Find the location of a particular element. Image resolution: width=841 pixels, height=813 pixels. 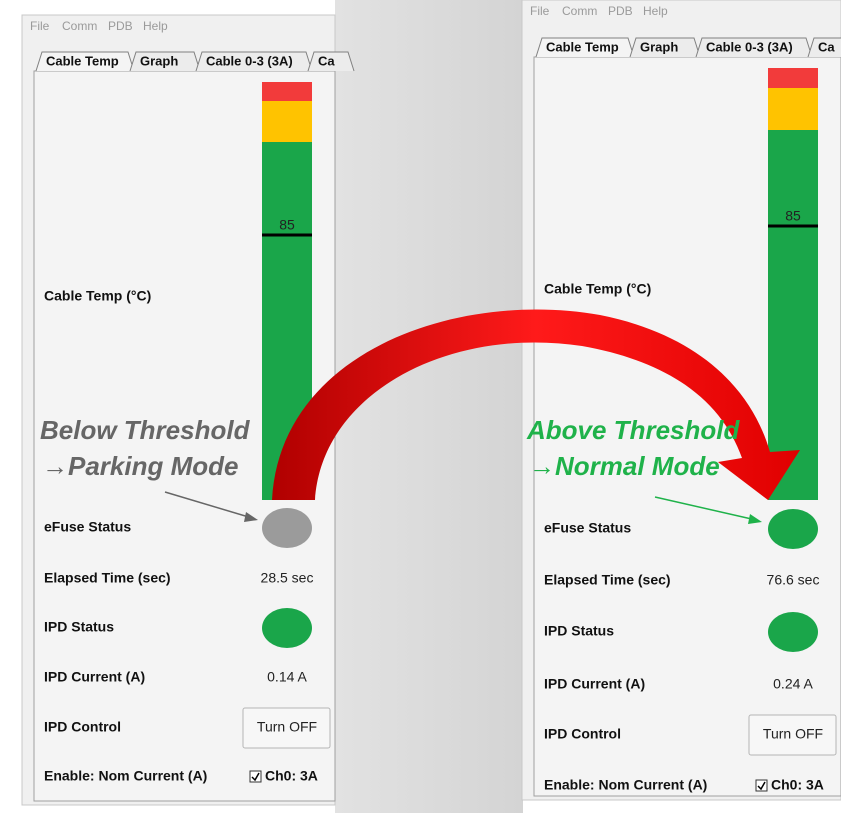

transition-arrow is located at coordinates (536, 404).